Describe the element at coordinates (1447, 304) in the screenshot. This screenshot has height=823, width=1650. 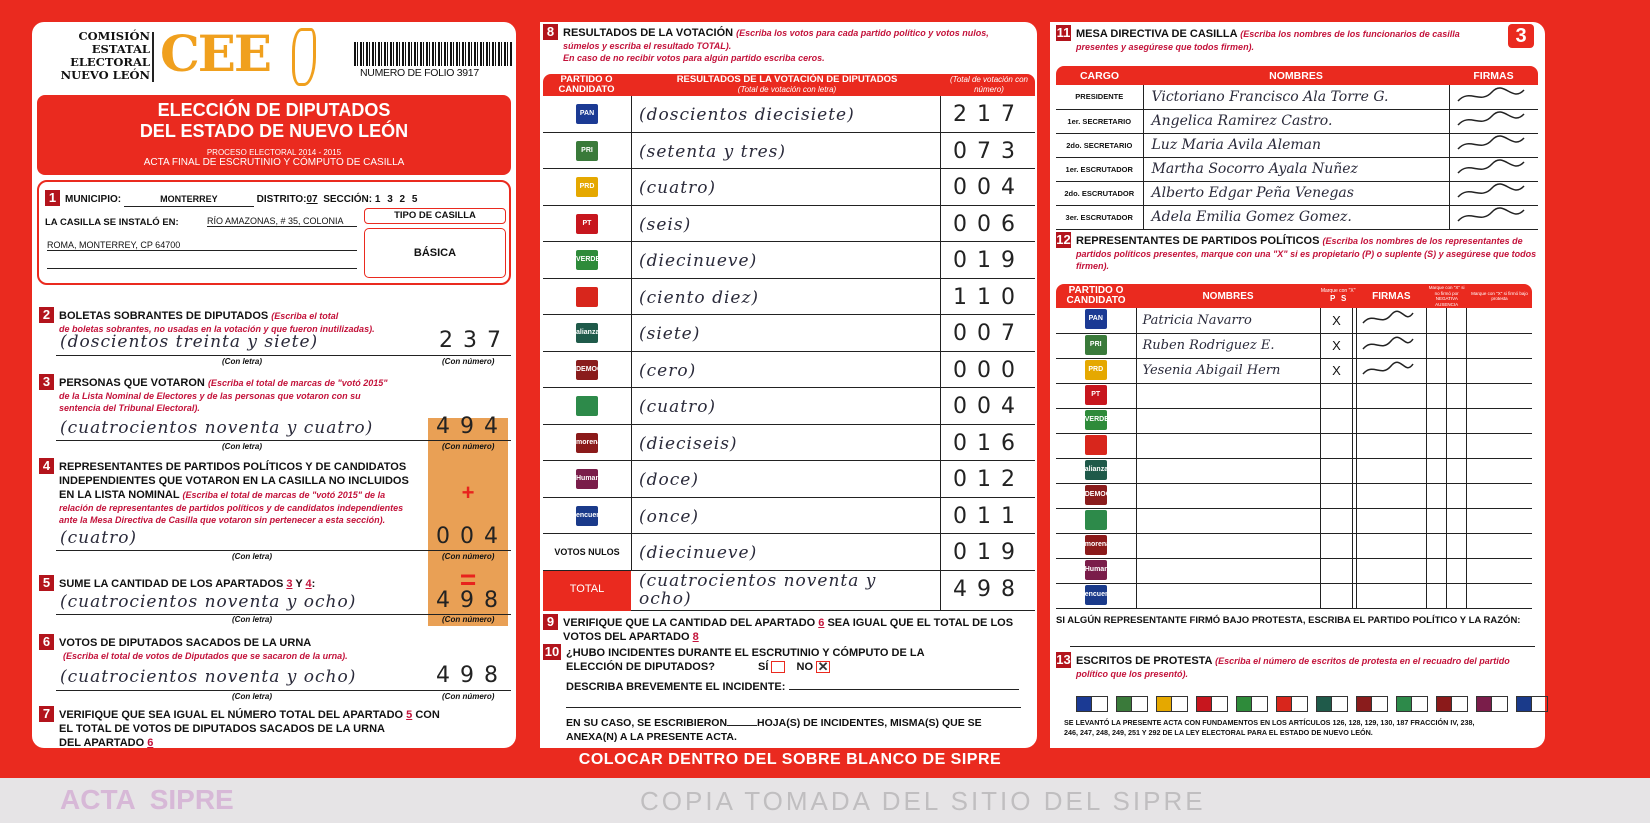
I see `col-ausencia: AUSENCIA` at that location.